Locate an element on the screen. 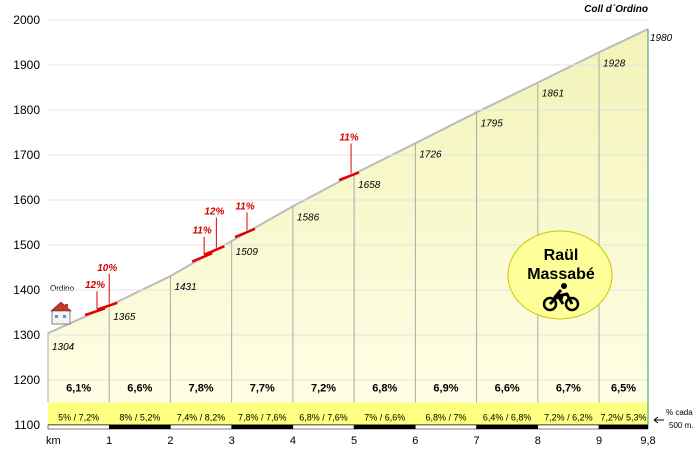  half-km-gradient-label: 7,2%/ 5,3% is located at coordinates (623, 418).